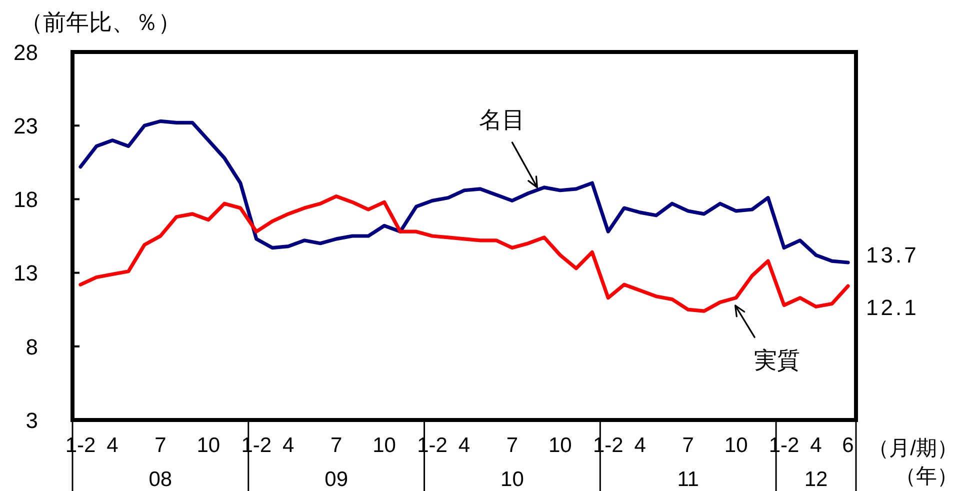 This screenshot has height=491, width=963. What do you see at coordinates (502, 119) in the screenshot?
I see `text: 名目` at bounding box center [502, 119].